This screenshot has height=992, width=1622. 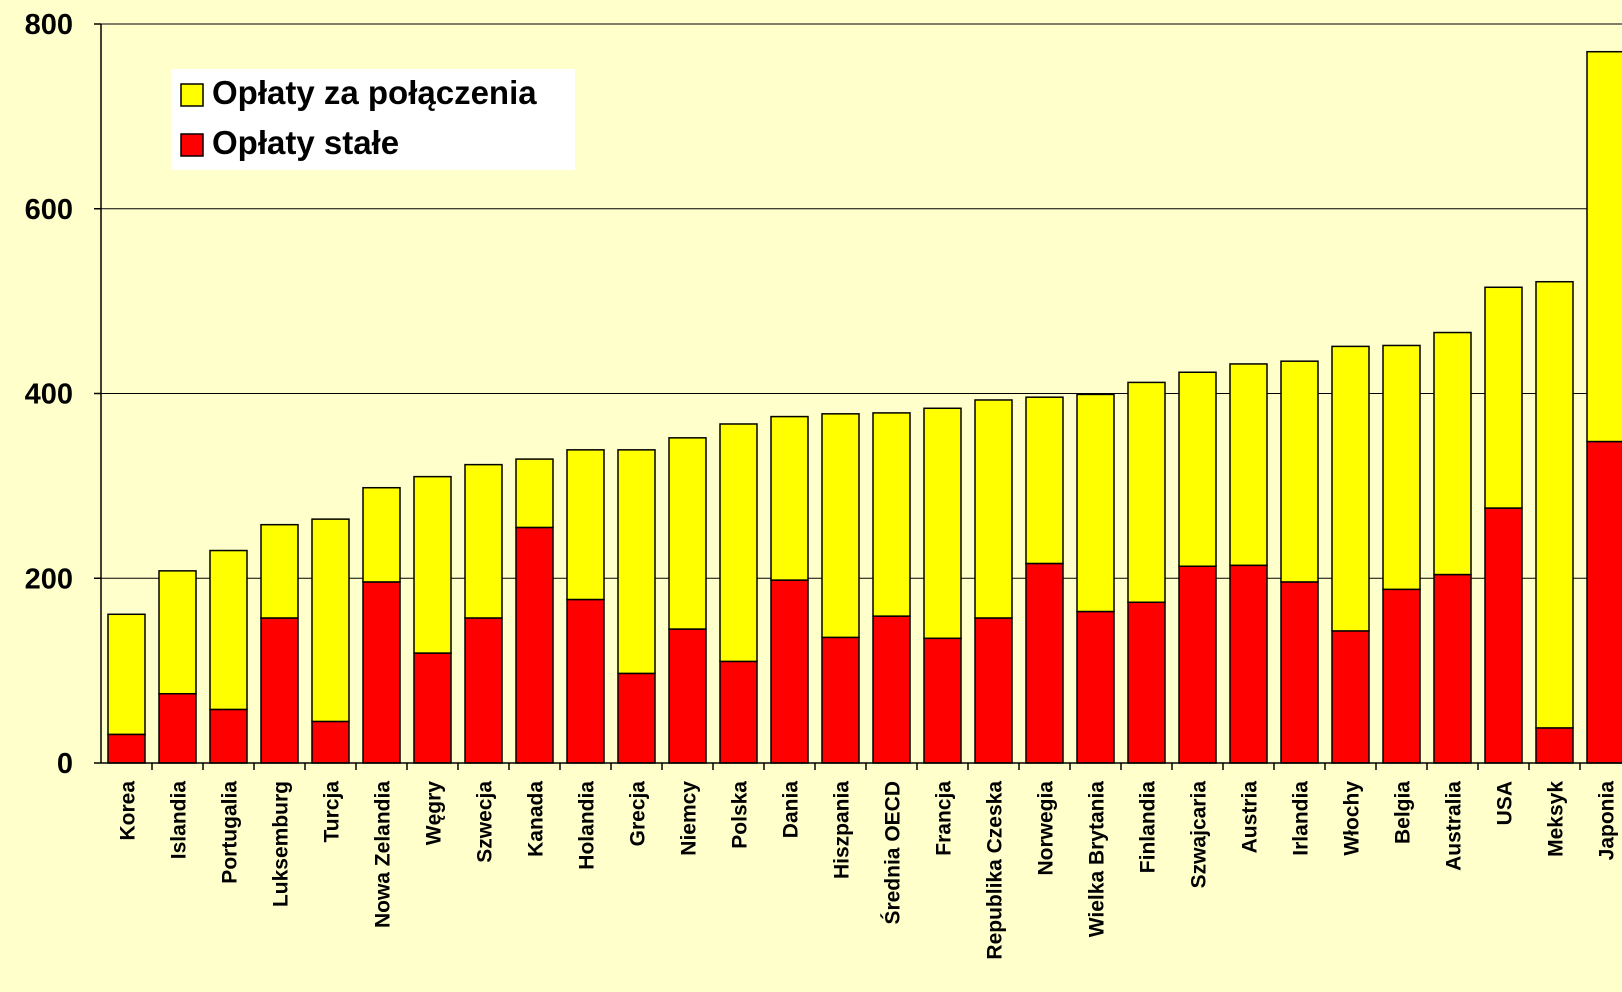 I want to click on x-tick-label: Portugalia, so click(x=230, y=832).